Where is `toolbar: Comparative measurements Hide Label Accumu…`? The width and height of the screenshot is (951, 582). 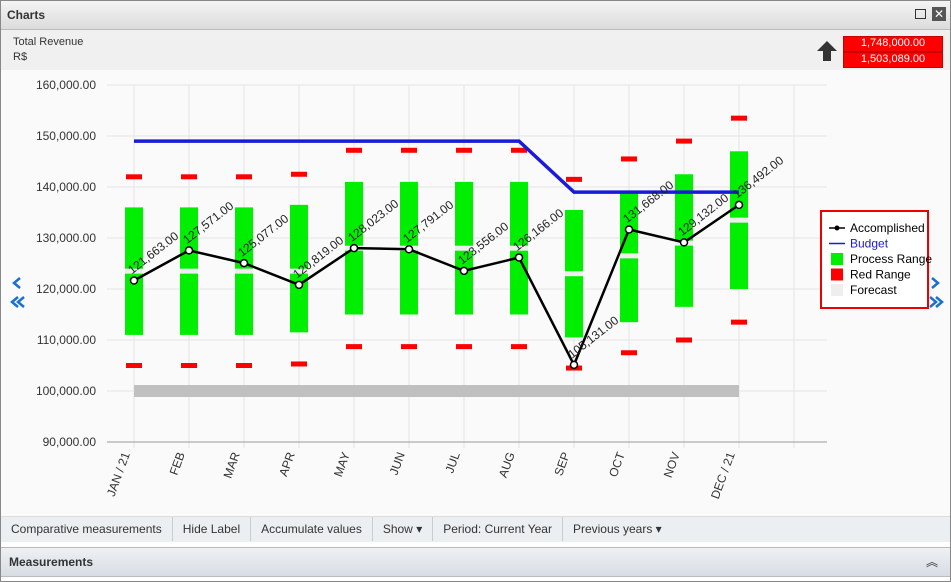
toolbar: Comparative measurements Hide Label Accumu… is located at coordinates (475, 529).